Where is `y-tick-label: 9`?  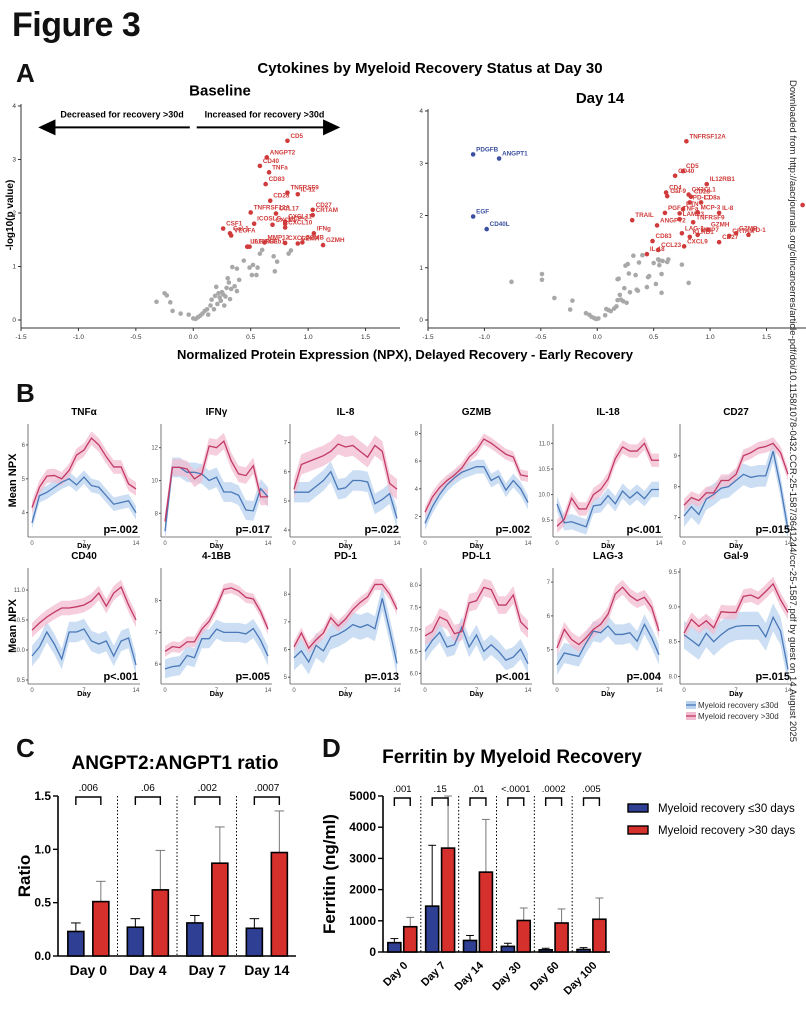 y-tick-label: 9 is located at coordinates (676, 457).